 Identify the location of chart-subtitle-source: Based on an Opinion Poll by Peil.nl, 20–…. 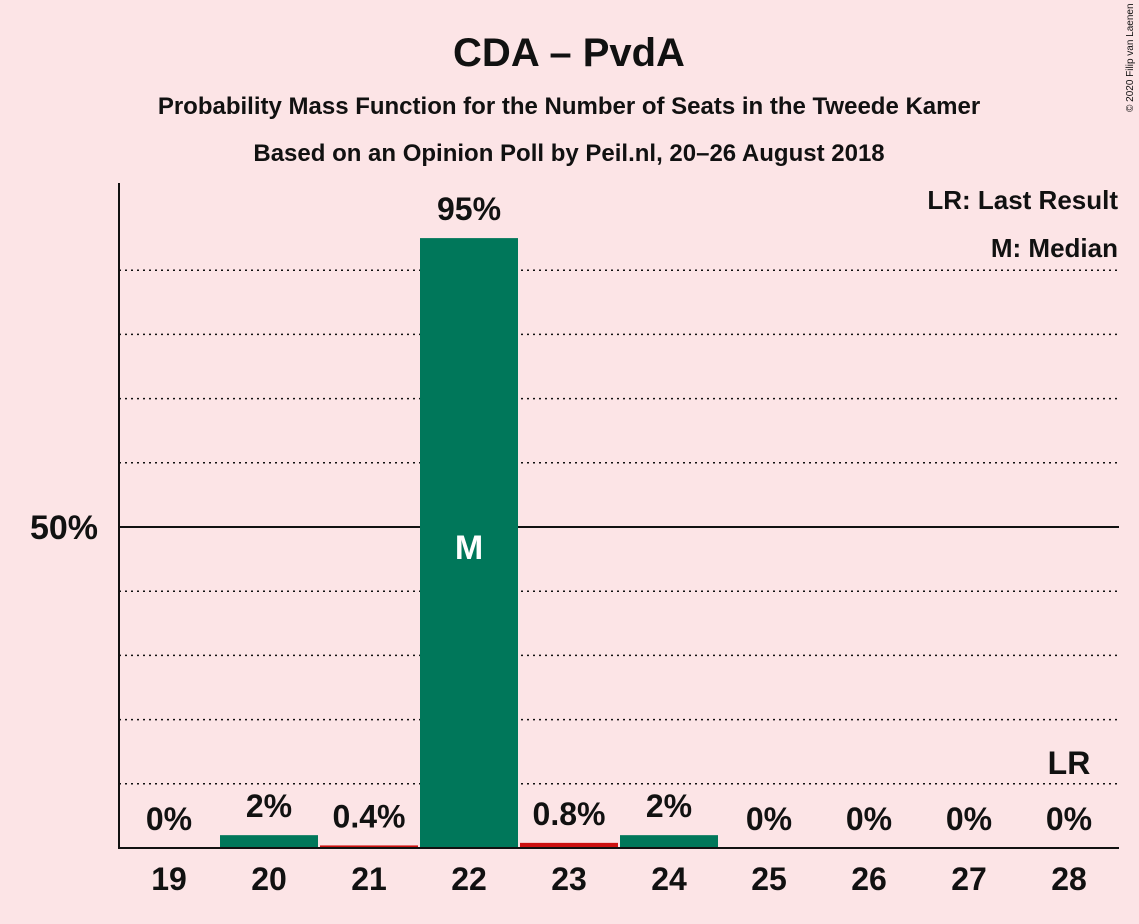
(568, 153).